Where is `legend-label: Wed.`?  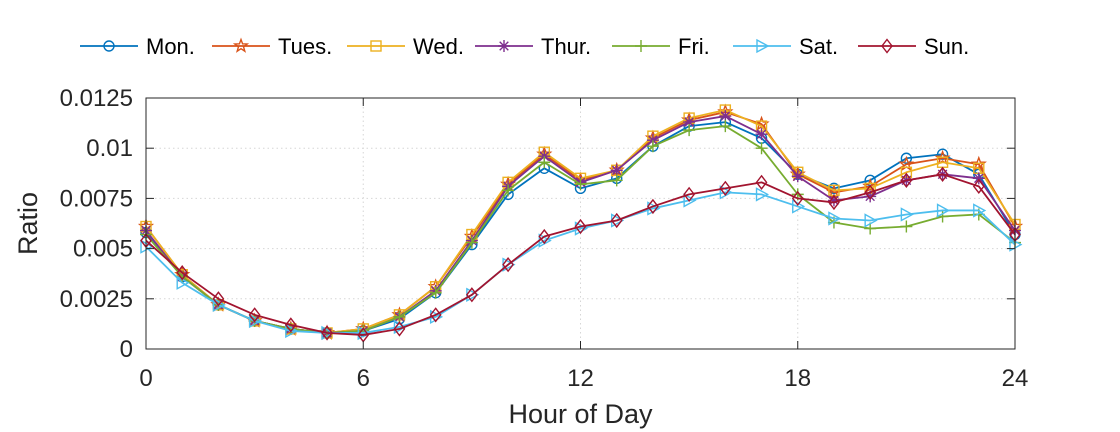 legend-label: Wed. is located at coordinates (438, 46).